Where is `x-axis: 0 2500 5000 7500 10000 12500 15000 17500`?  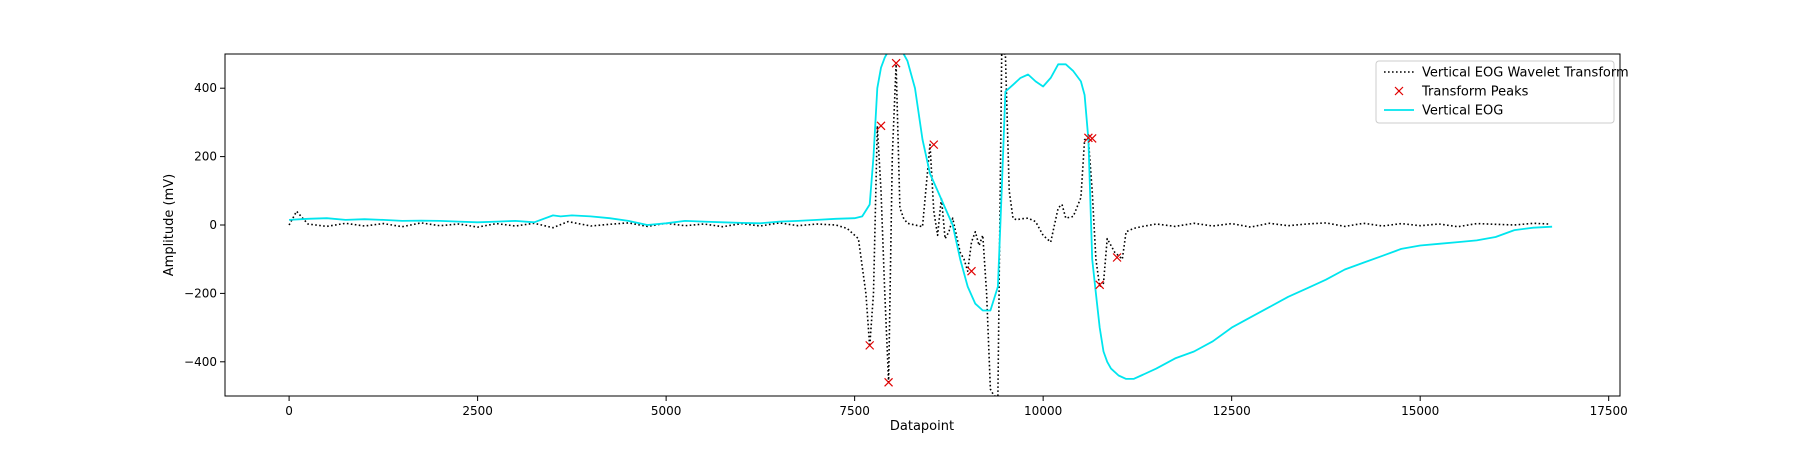 x-axis: 0 2500 5000 7500 10000 12500 15000 17500 is located at coordinates (956, 407).